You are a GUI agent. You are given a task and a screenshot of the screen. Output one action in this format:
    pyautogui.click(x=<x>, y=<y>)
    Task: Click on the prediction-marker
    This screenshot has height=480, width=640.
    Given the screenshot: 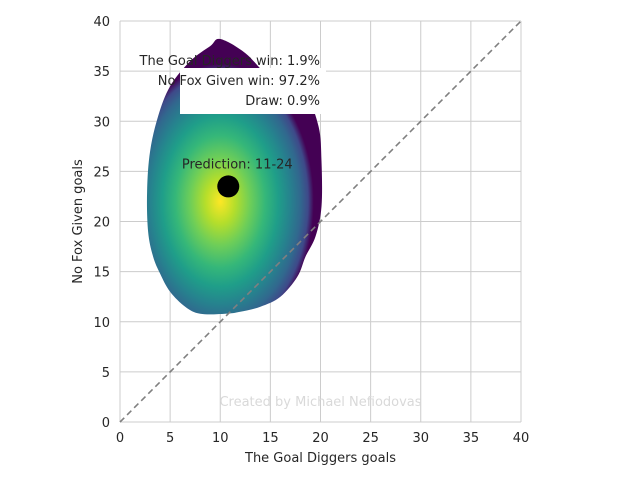 What is the action you would take?
    pyautogui.click(x=228, y=186)
    